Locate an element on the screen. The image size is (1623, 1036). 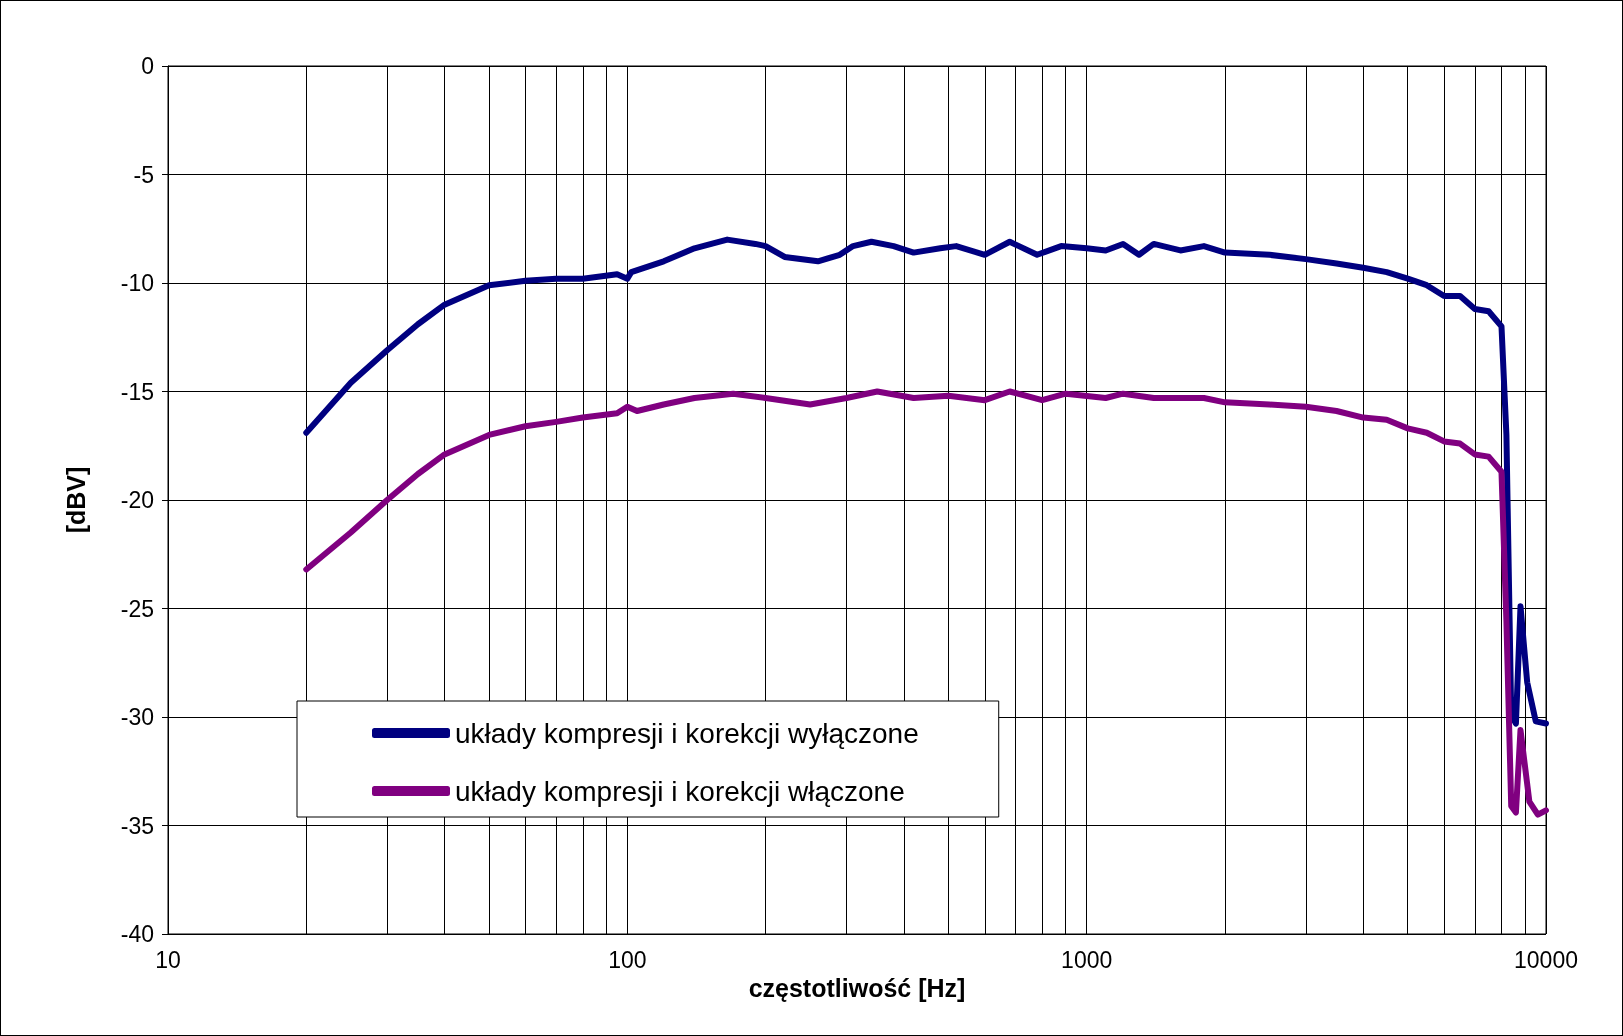
y-tick-label: -30 is located at coordinates (137, 717).